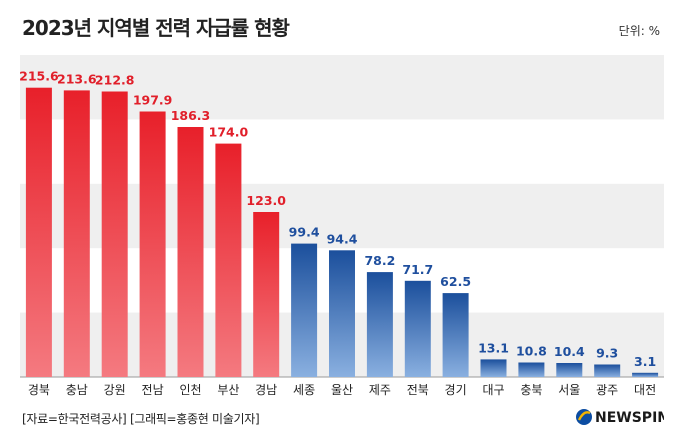 The image size is (680, 442). I want to click on bar-경기, so click(455, 335).